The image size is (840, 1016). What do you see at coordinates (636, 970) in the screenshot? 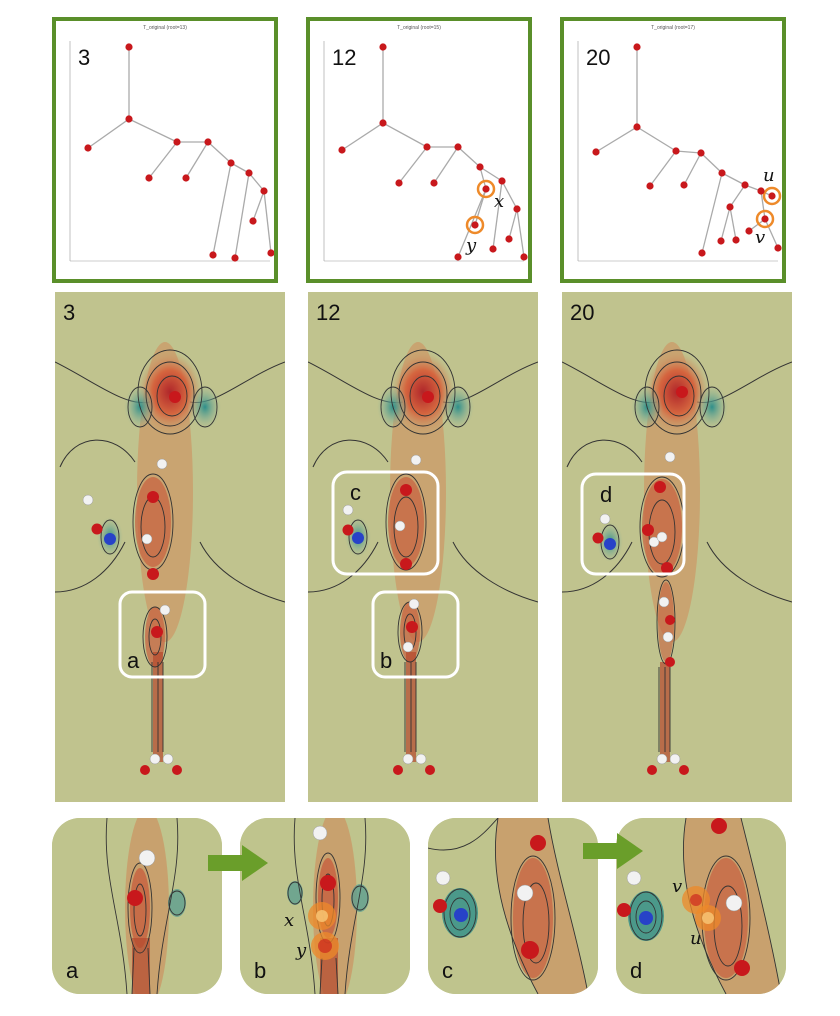
I see `zoom-panel-label: d` at bounding box center [636, 970].